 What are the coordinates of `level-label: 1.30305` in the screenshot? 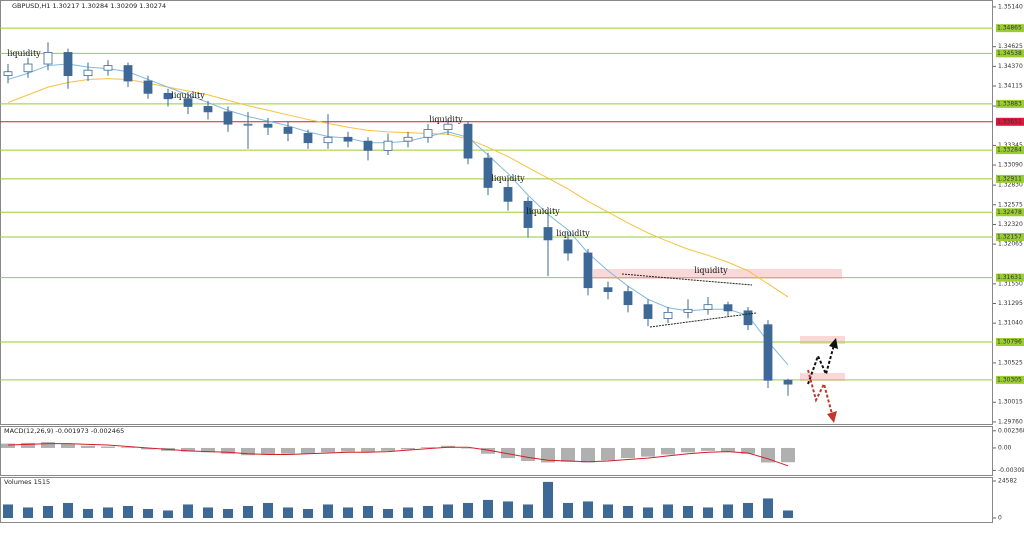 It's located at (1009, 379).